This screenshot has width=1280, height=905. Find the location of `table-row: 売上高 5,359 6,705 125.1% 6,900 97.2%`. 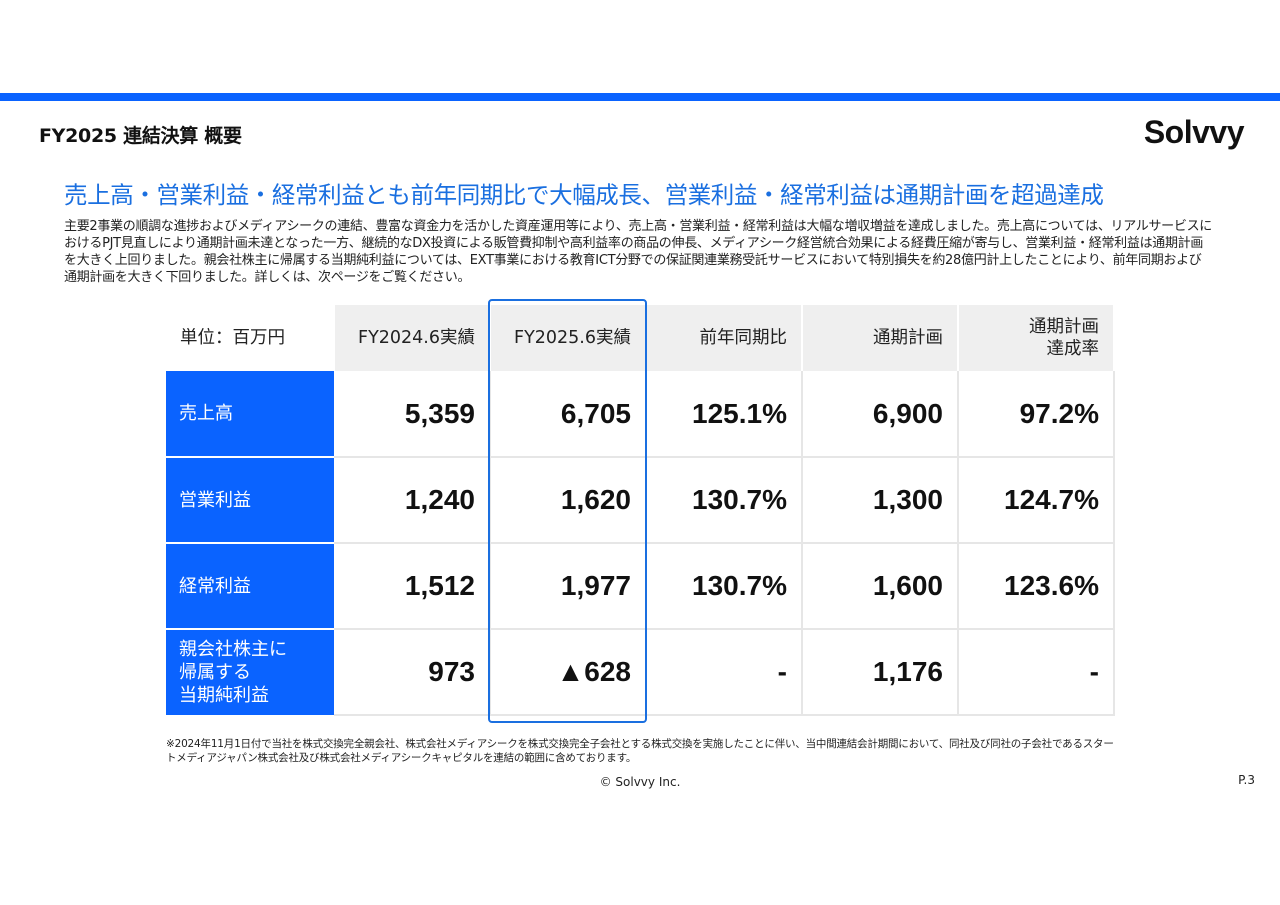

table-row: 売上高 5,359 6,705 125.1% 6,900 97.2% is located at coordinates (640, 414).